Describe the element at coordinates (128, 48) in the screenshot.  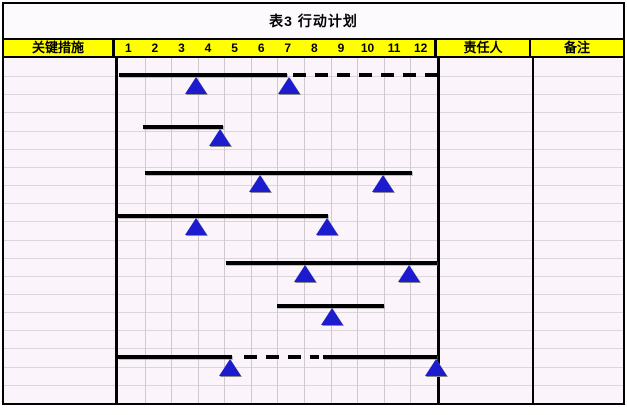
I see `month-header-cell: 1` at that location.